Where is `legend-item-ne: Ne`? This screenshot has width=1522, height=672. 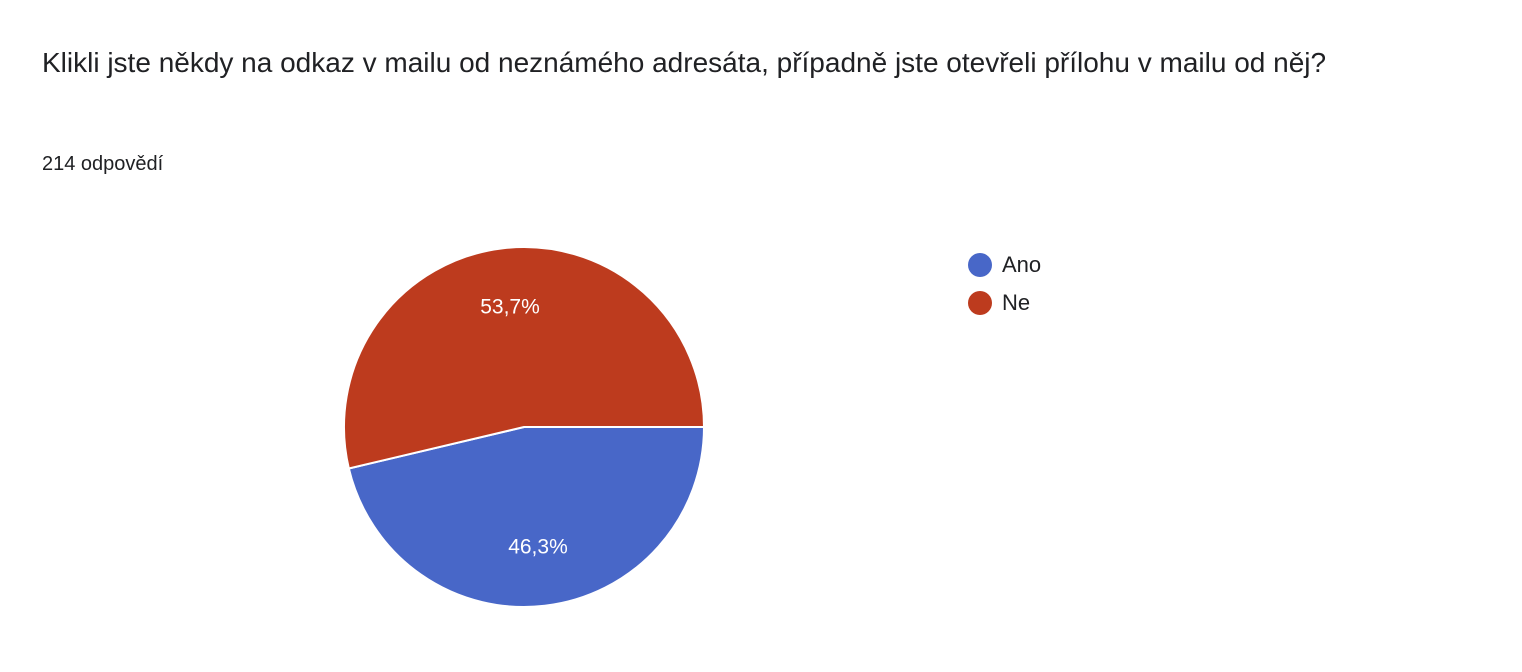
legend-item-ne: Ne is located at coordinates (1004, 303).